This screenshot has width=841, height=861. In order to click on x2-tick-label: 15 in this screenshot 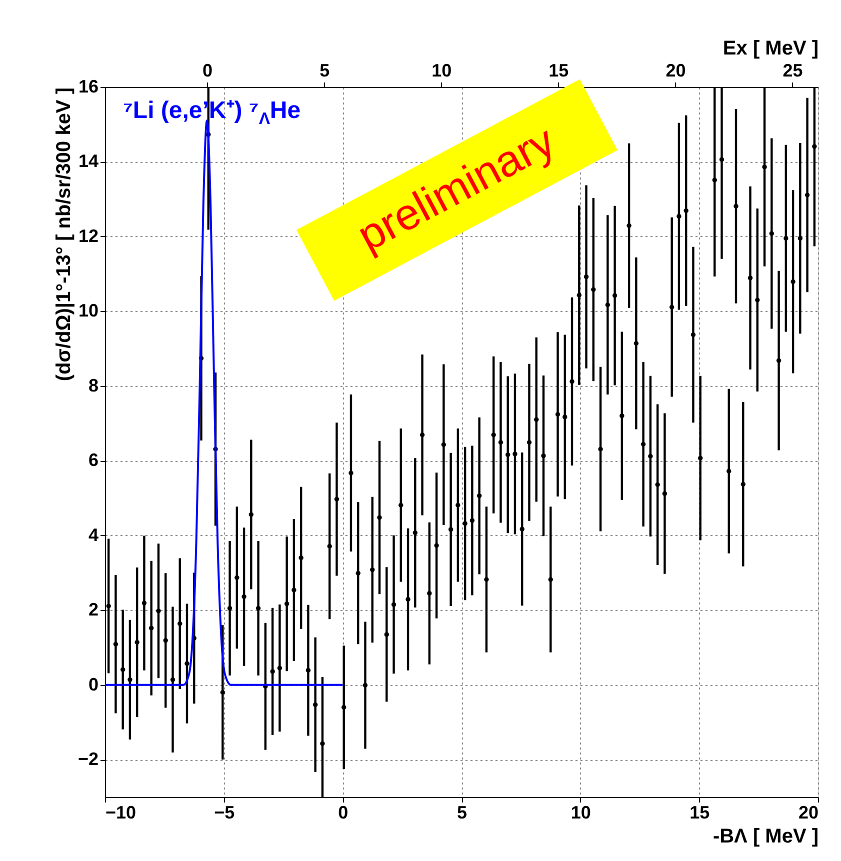, I will do `click(558, 70)`.